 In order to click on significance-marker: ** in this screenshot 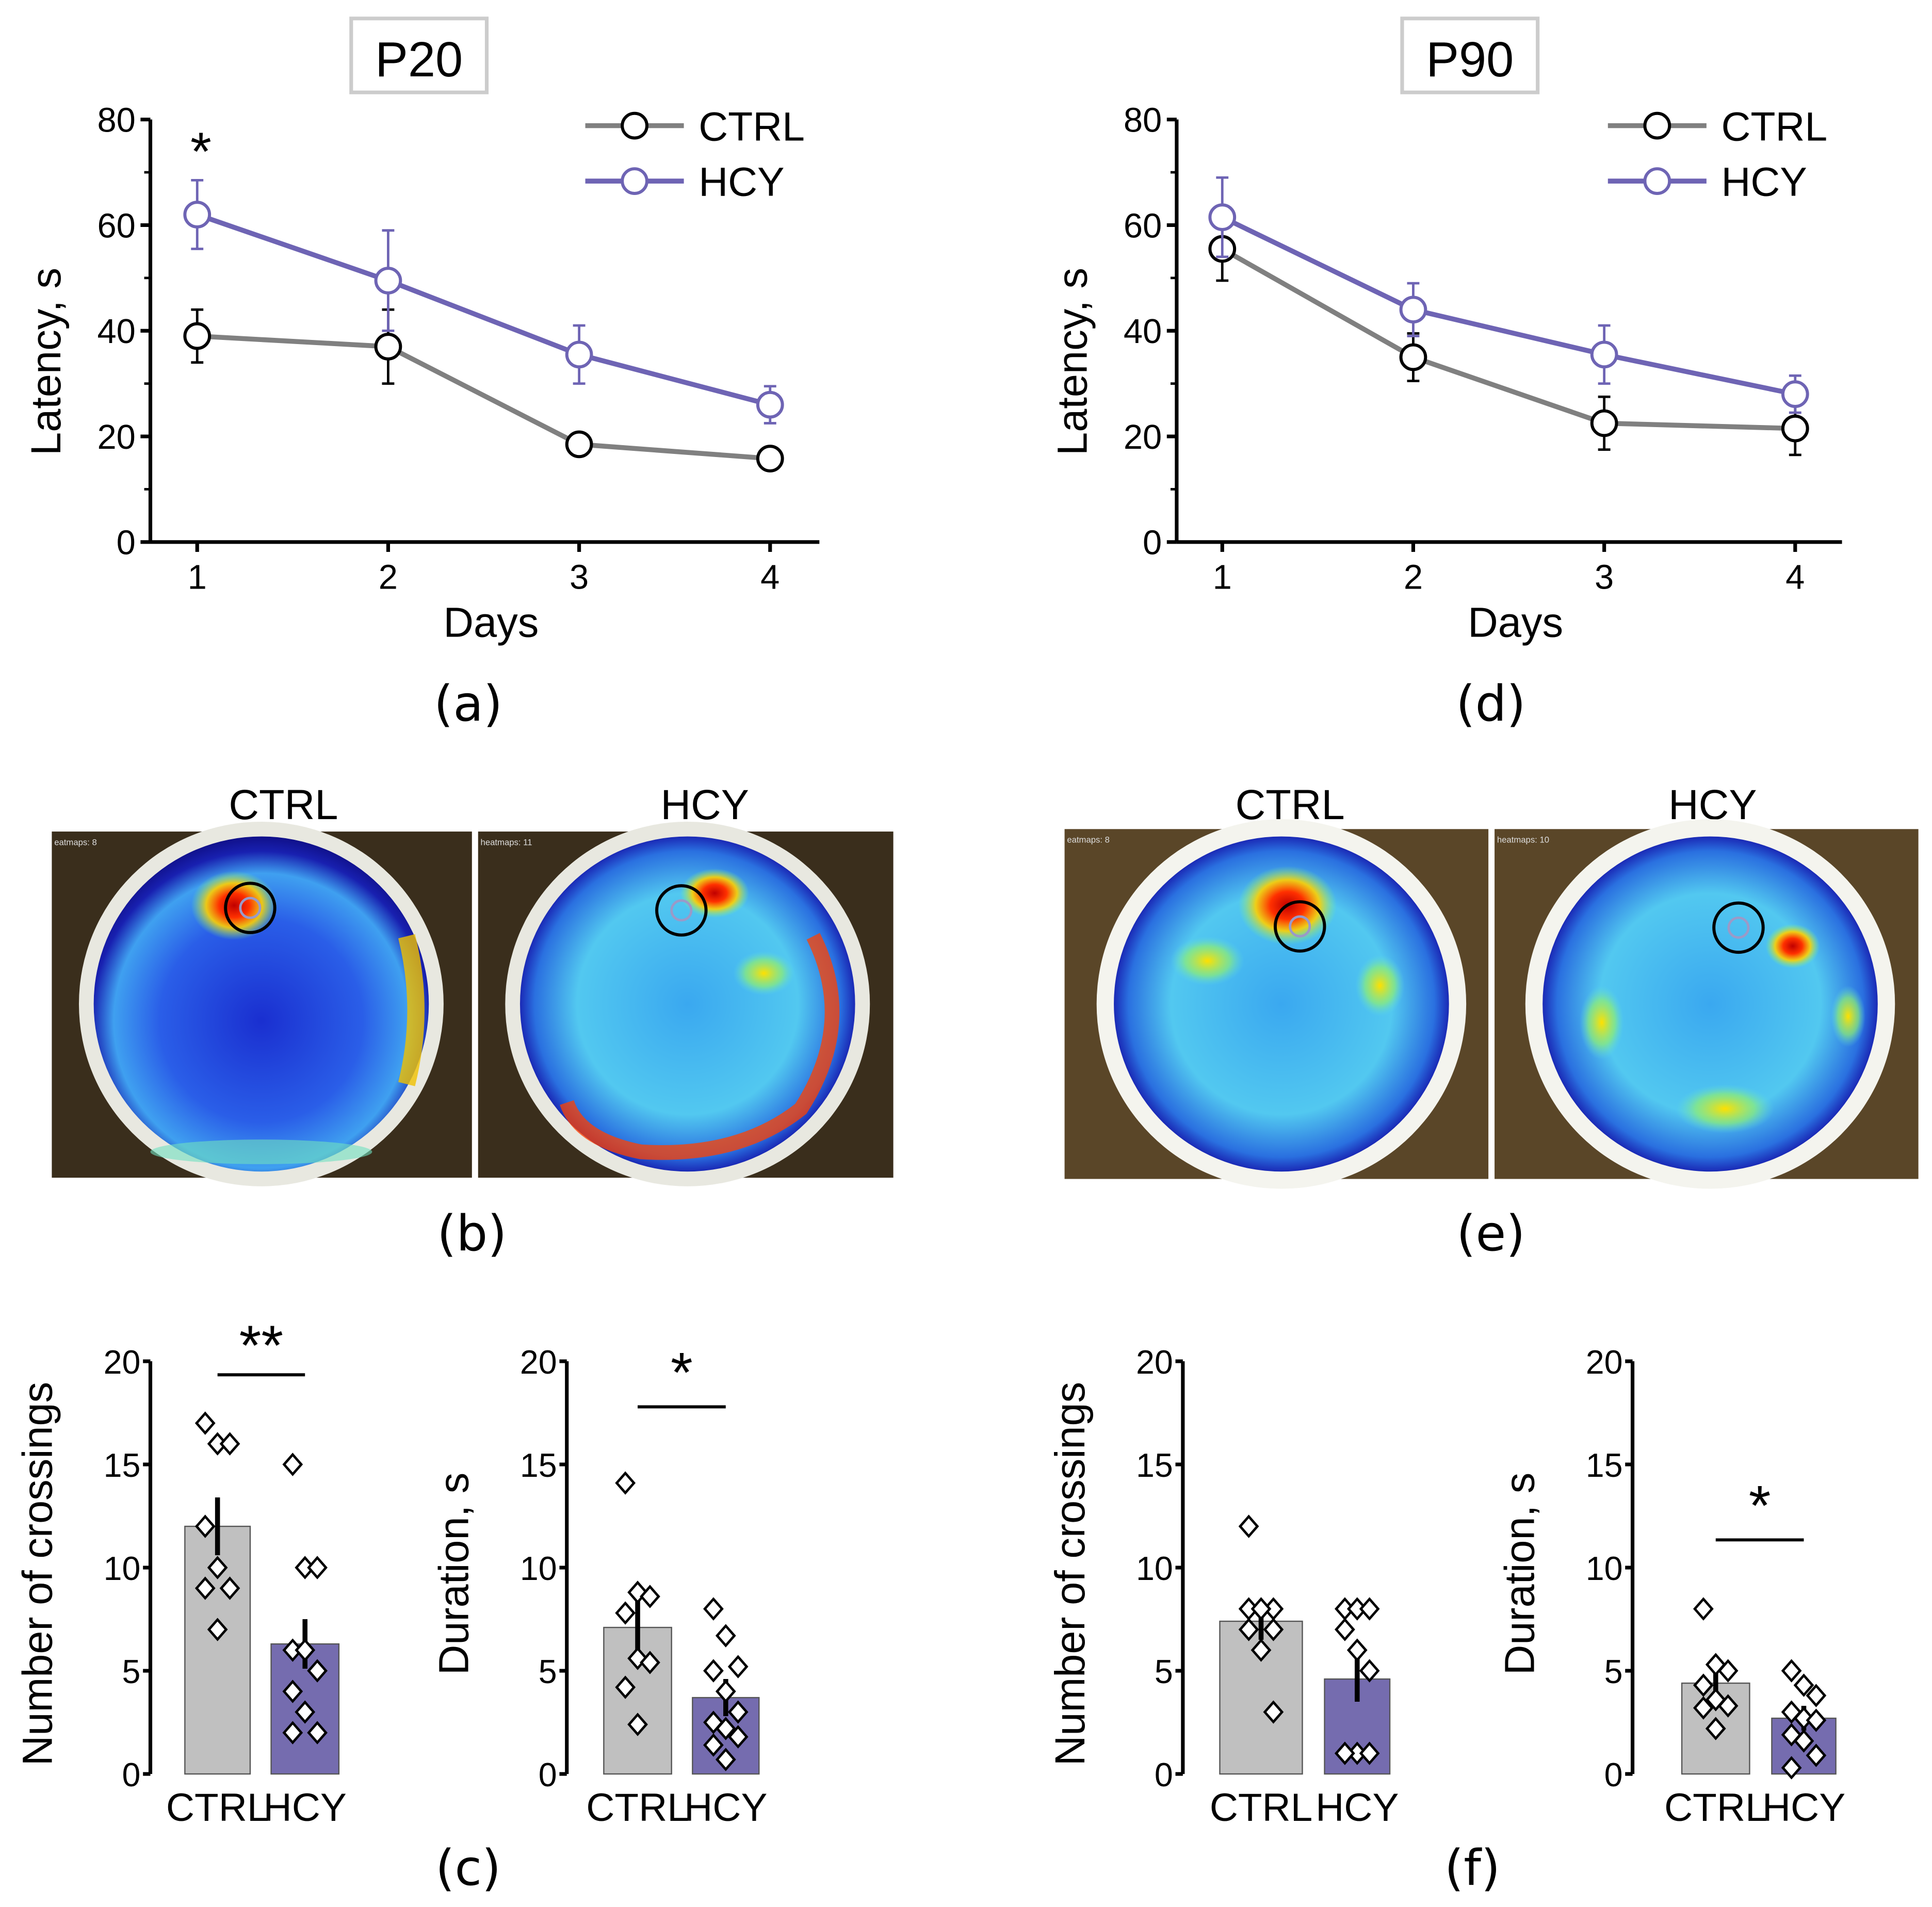, I will do `click(261, 1345)`.